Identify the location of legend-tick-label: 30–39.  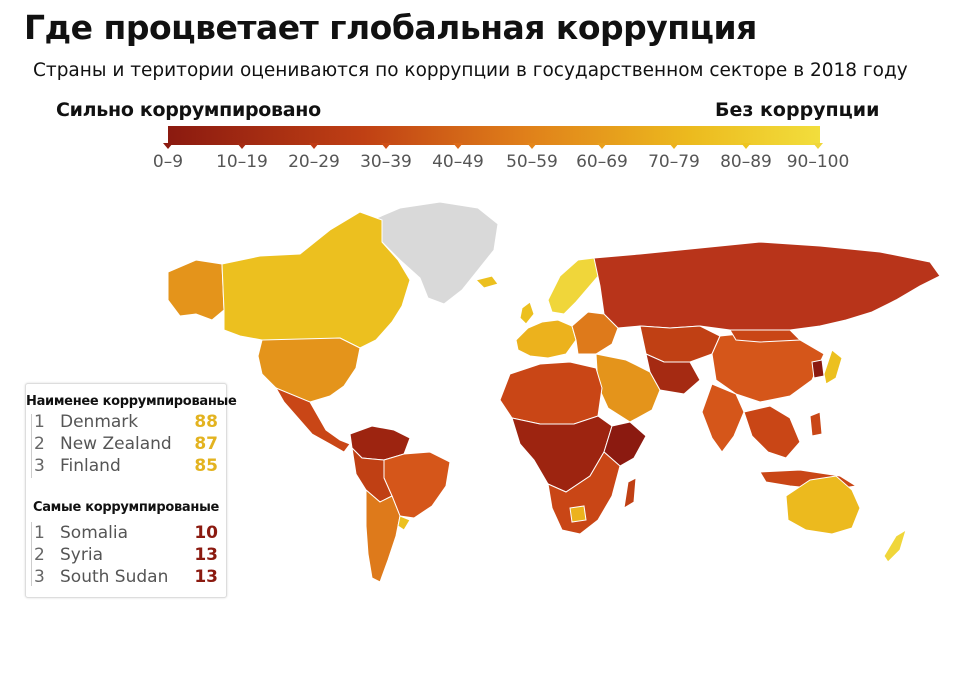
(386, 162).